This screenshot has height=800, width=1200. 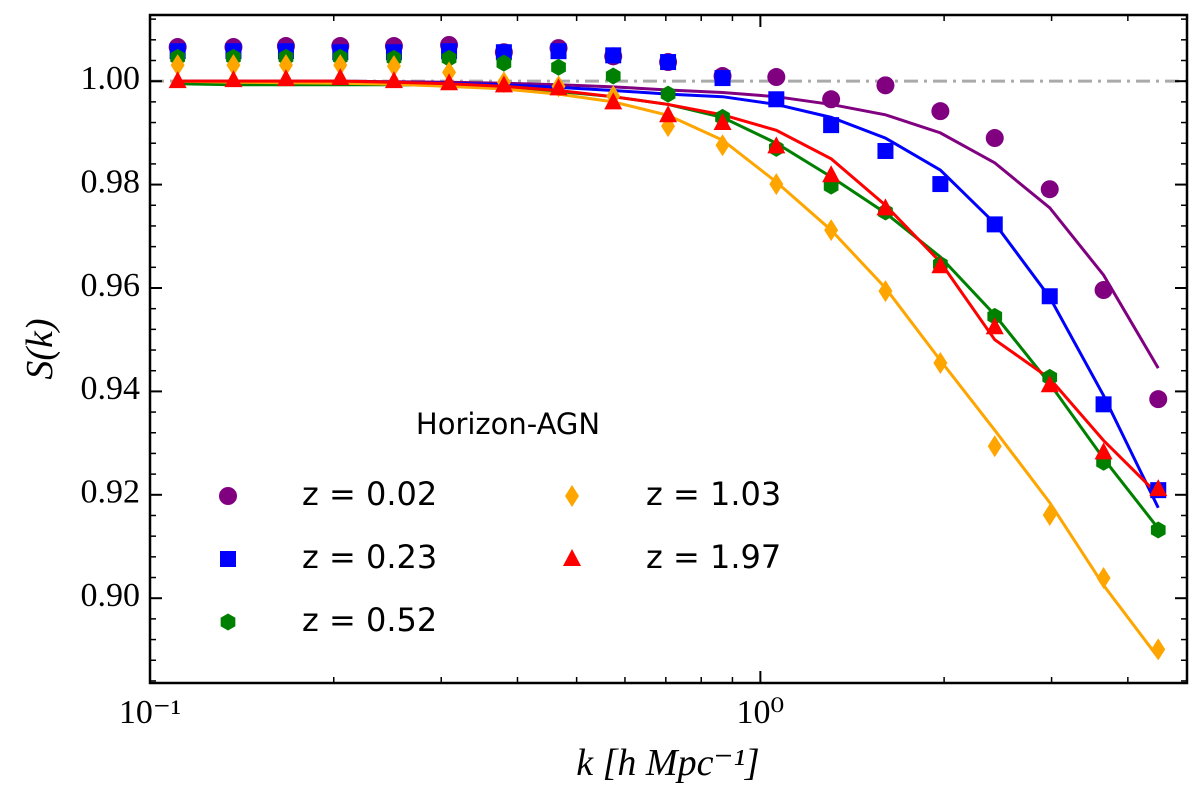 I want to click on x-tick-label: 10⁻¹, so click(x=150, y=712).